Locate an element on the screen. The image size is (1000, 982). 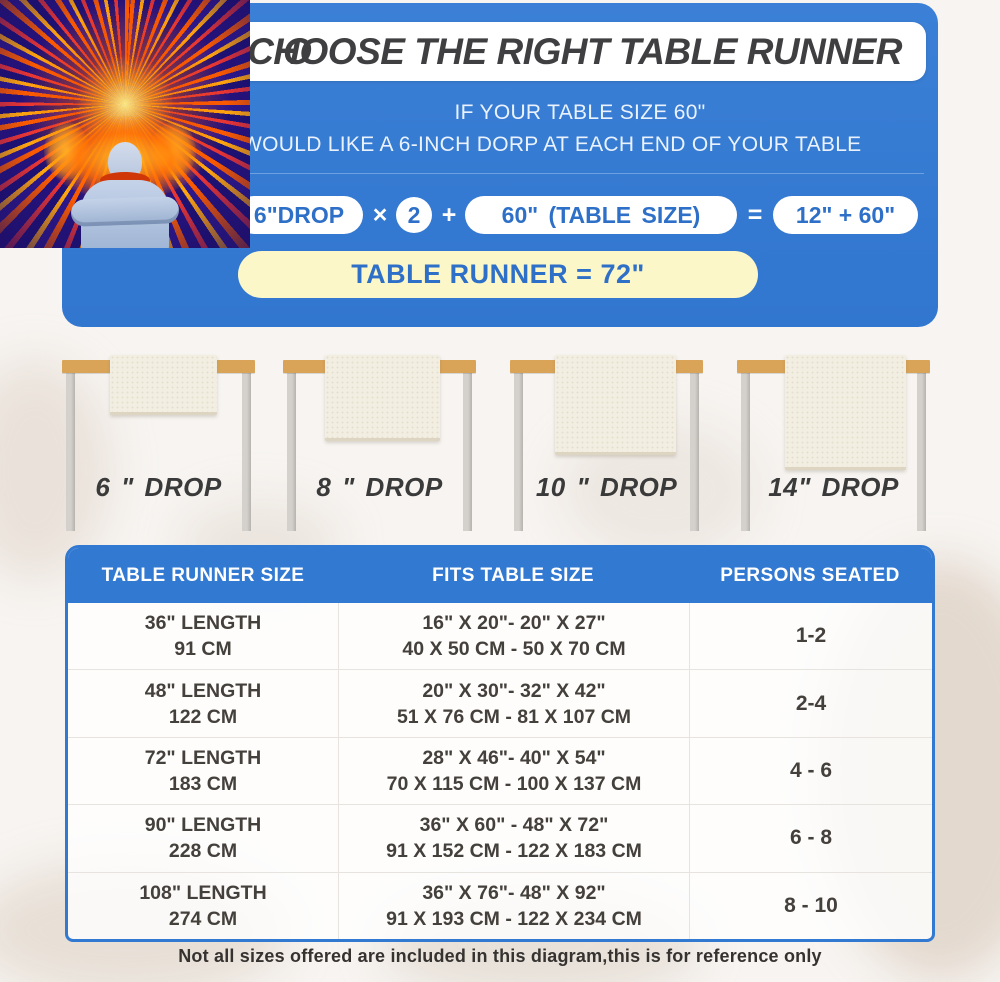
subtitle-line-1: IF YOUR TABLE SIZE 60" is located at coordinates (580, 112).